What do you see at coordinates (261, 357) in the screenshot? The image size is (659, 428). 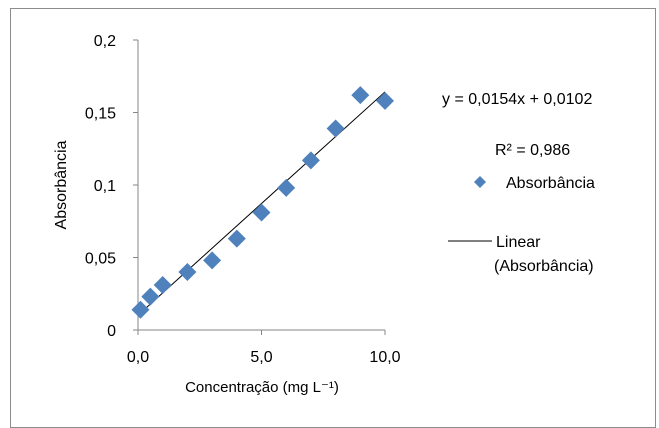 I see `x-tick-label: 5,0` at bounding box center [261, 357].